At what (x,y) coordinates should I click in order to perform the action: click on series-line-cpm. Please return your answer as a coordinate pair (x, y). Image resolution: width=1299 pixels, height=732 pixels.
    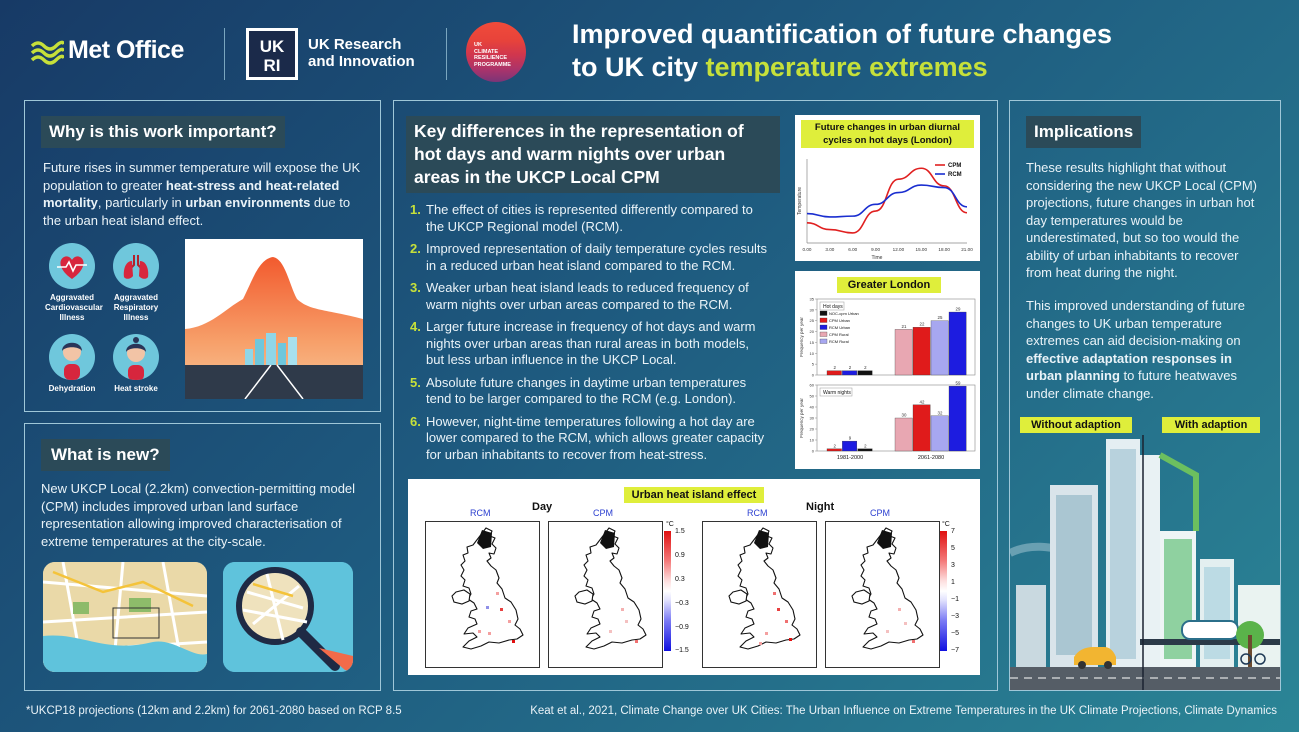
    Looking at the image, I should click on (887, 200).